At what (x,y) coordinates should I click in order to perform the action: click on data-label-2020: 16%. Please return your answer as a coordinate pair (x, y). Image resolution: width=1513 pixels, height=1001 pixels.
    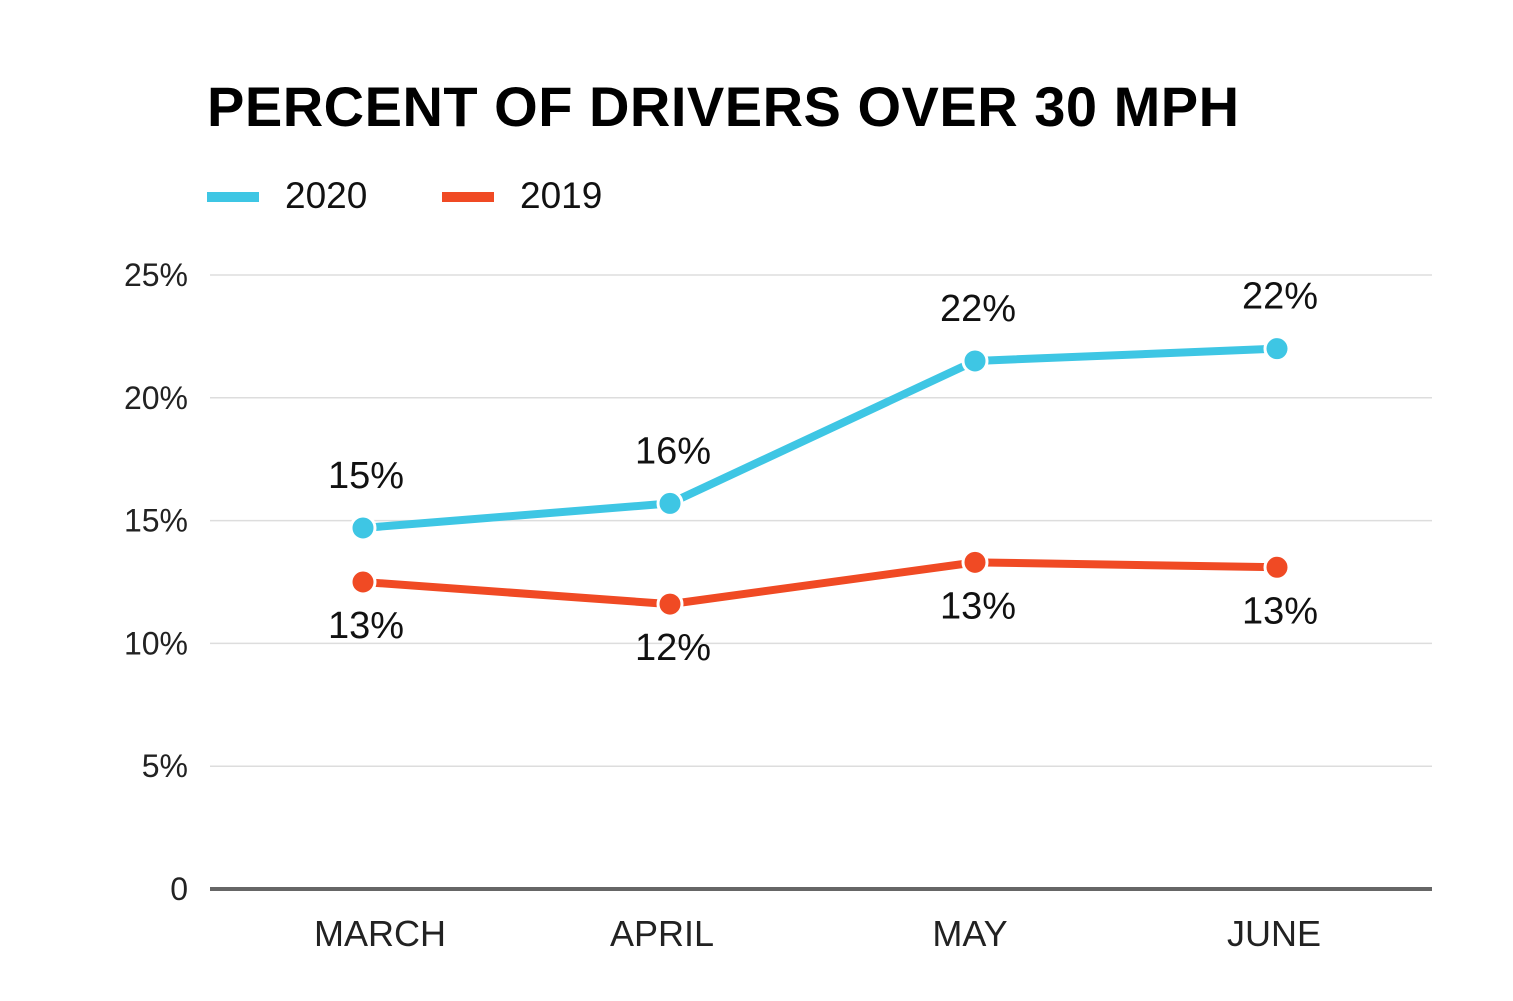
    Looking at the image, I should click on (673, 451).